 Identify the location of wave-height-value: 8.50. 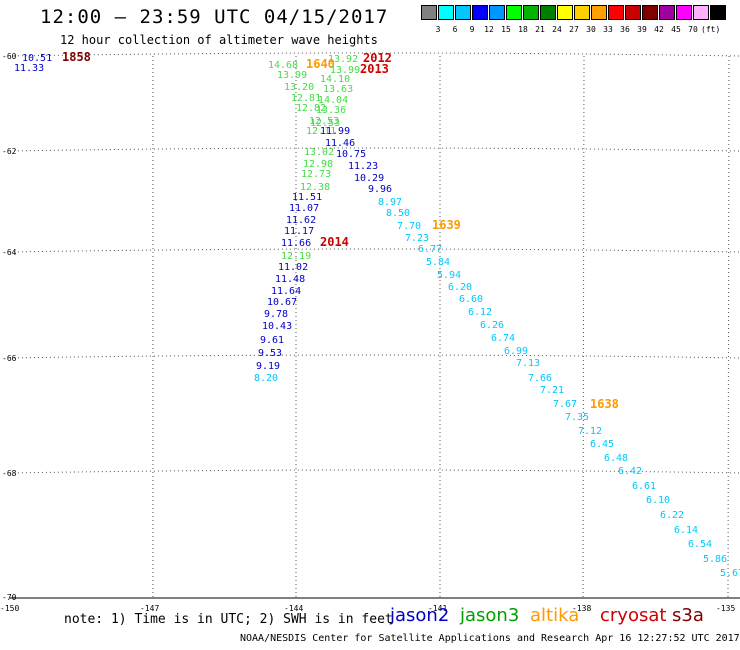
(398, 213).